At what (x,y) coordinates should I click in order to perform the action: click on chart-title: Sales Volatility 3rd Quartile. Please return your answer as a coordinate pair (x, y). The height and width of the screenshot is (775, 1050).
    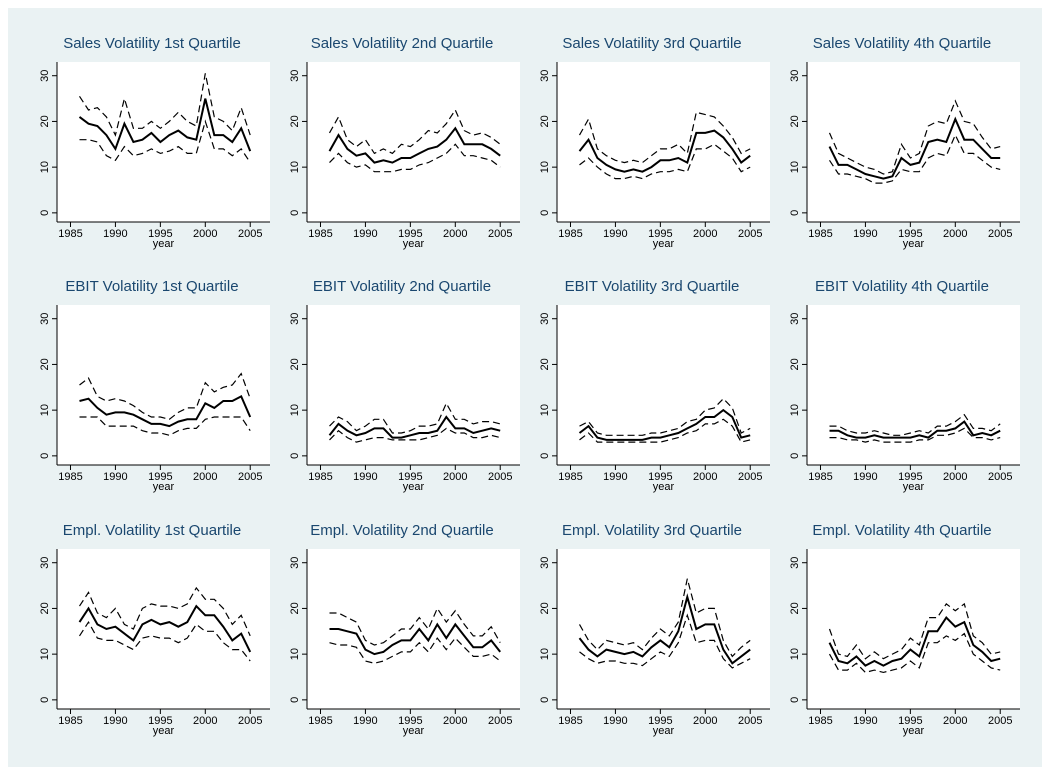
    Looking at the image, I should click on (651, 43).